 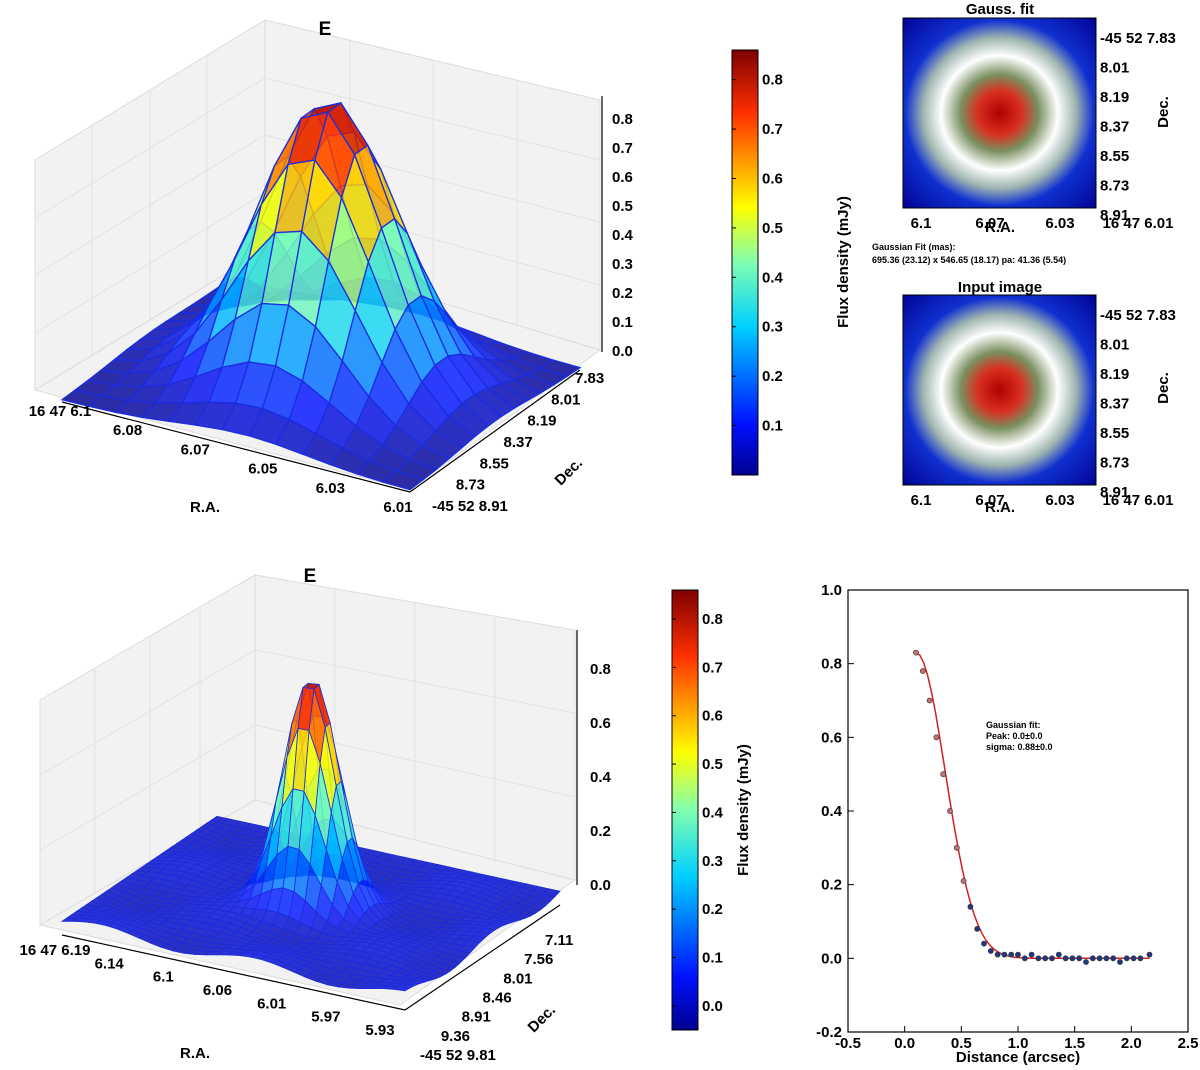 I want to click on z-tick-label: 0.3, so click(x=622, y=264).